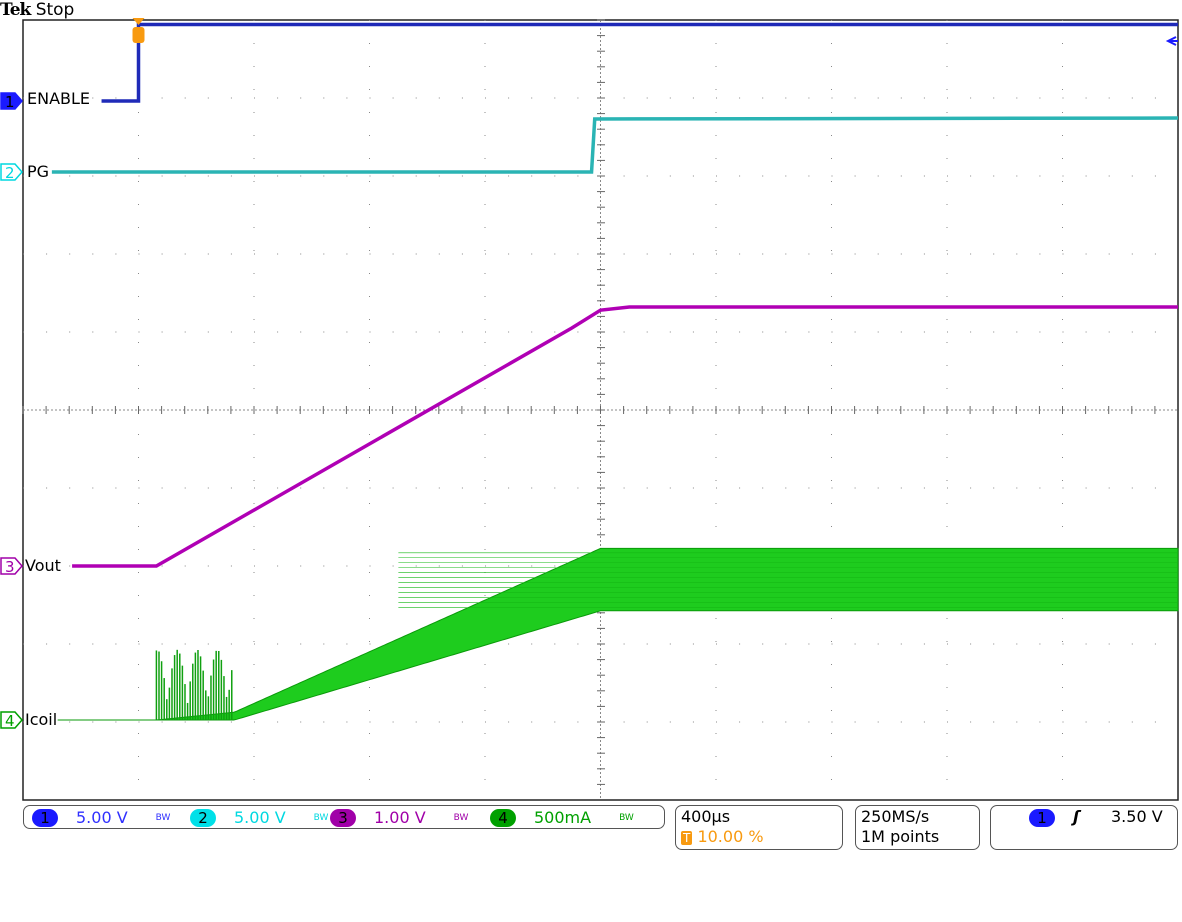  I want to click on ch3-ground-marker: 3, so click(11, 566).